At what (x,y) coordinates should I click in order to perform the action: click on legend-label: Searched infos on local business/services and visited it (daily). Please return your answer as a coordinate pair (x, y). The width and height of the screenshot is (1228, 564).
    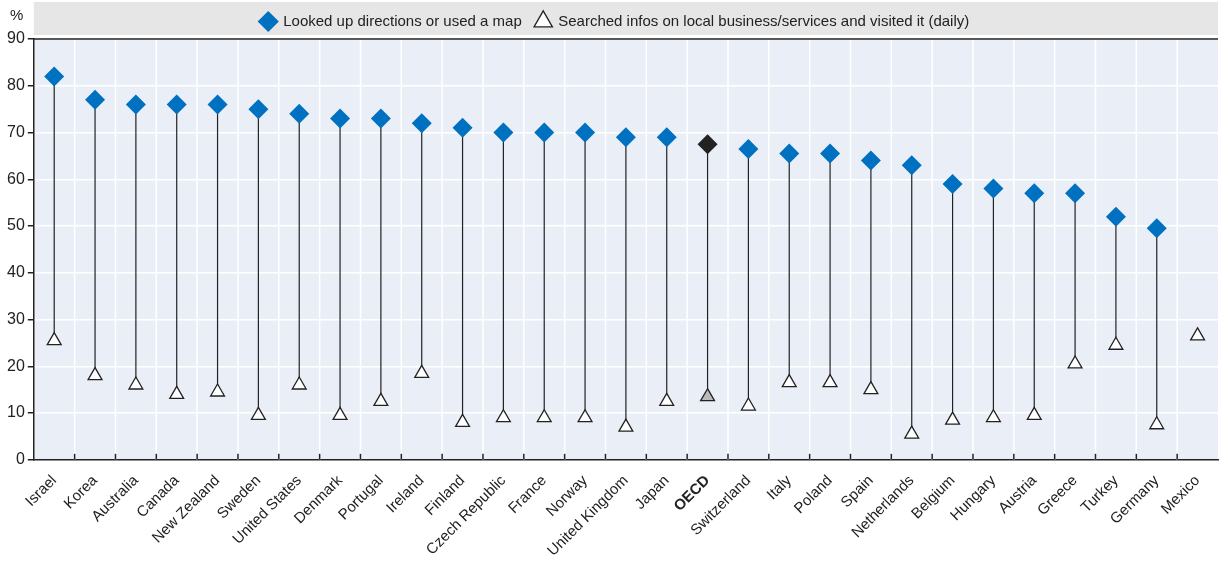
    Looking at the image, I should click on (764, 20).